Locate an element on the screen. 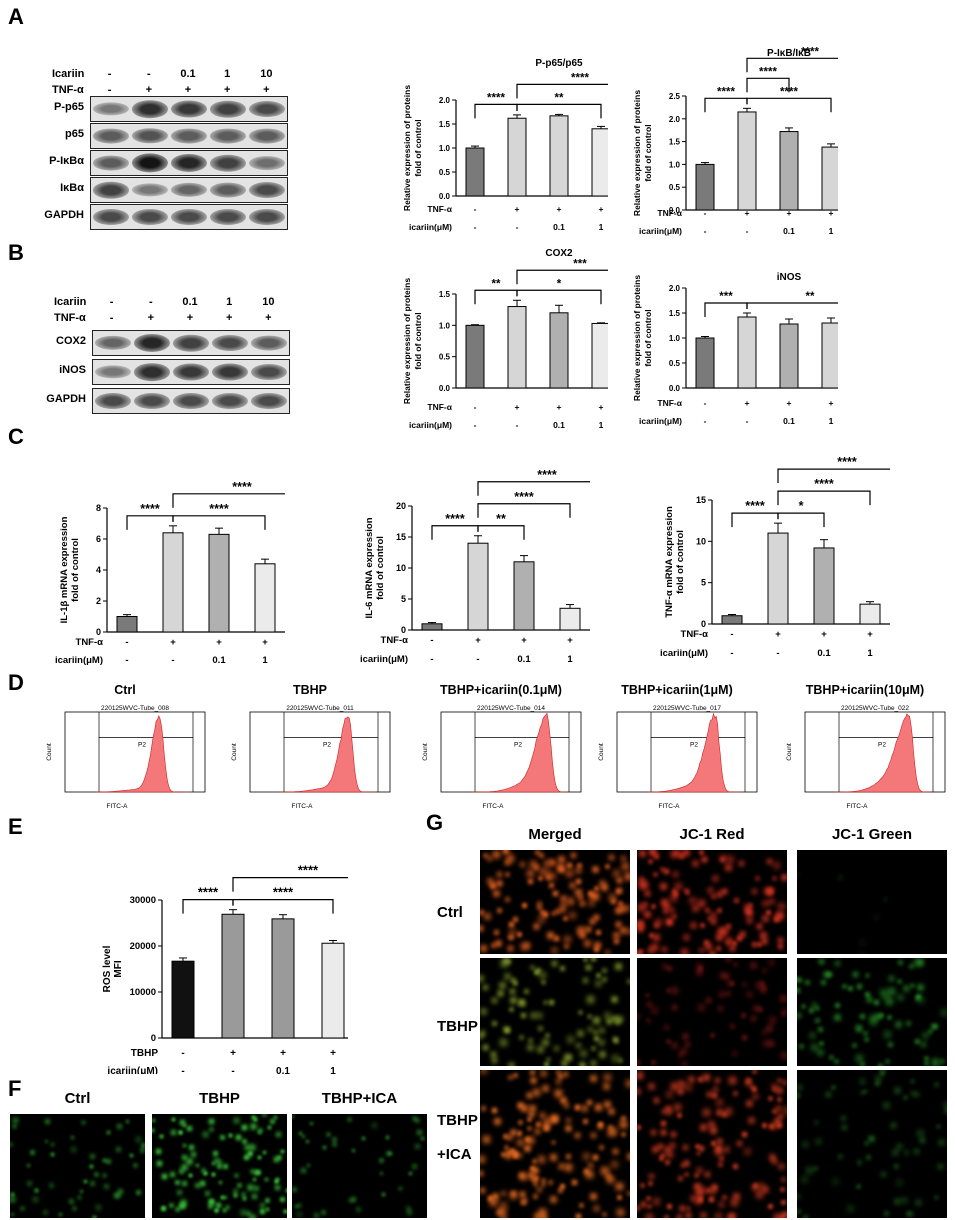 Image resolution: width=955 pixels, height=1220 pixels. y-tick-label: 8 is located at coordinates (98, 508).